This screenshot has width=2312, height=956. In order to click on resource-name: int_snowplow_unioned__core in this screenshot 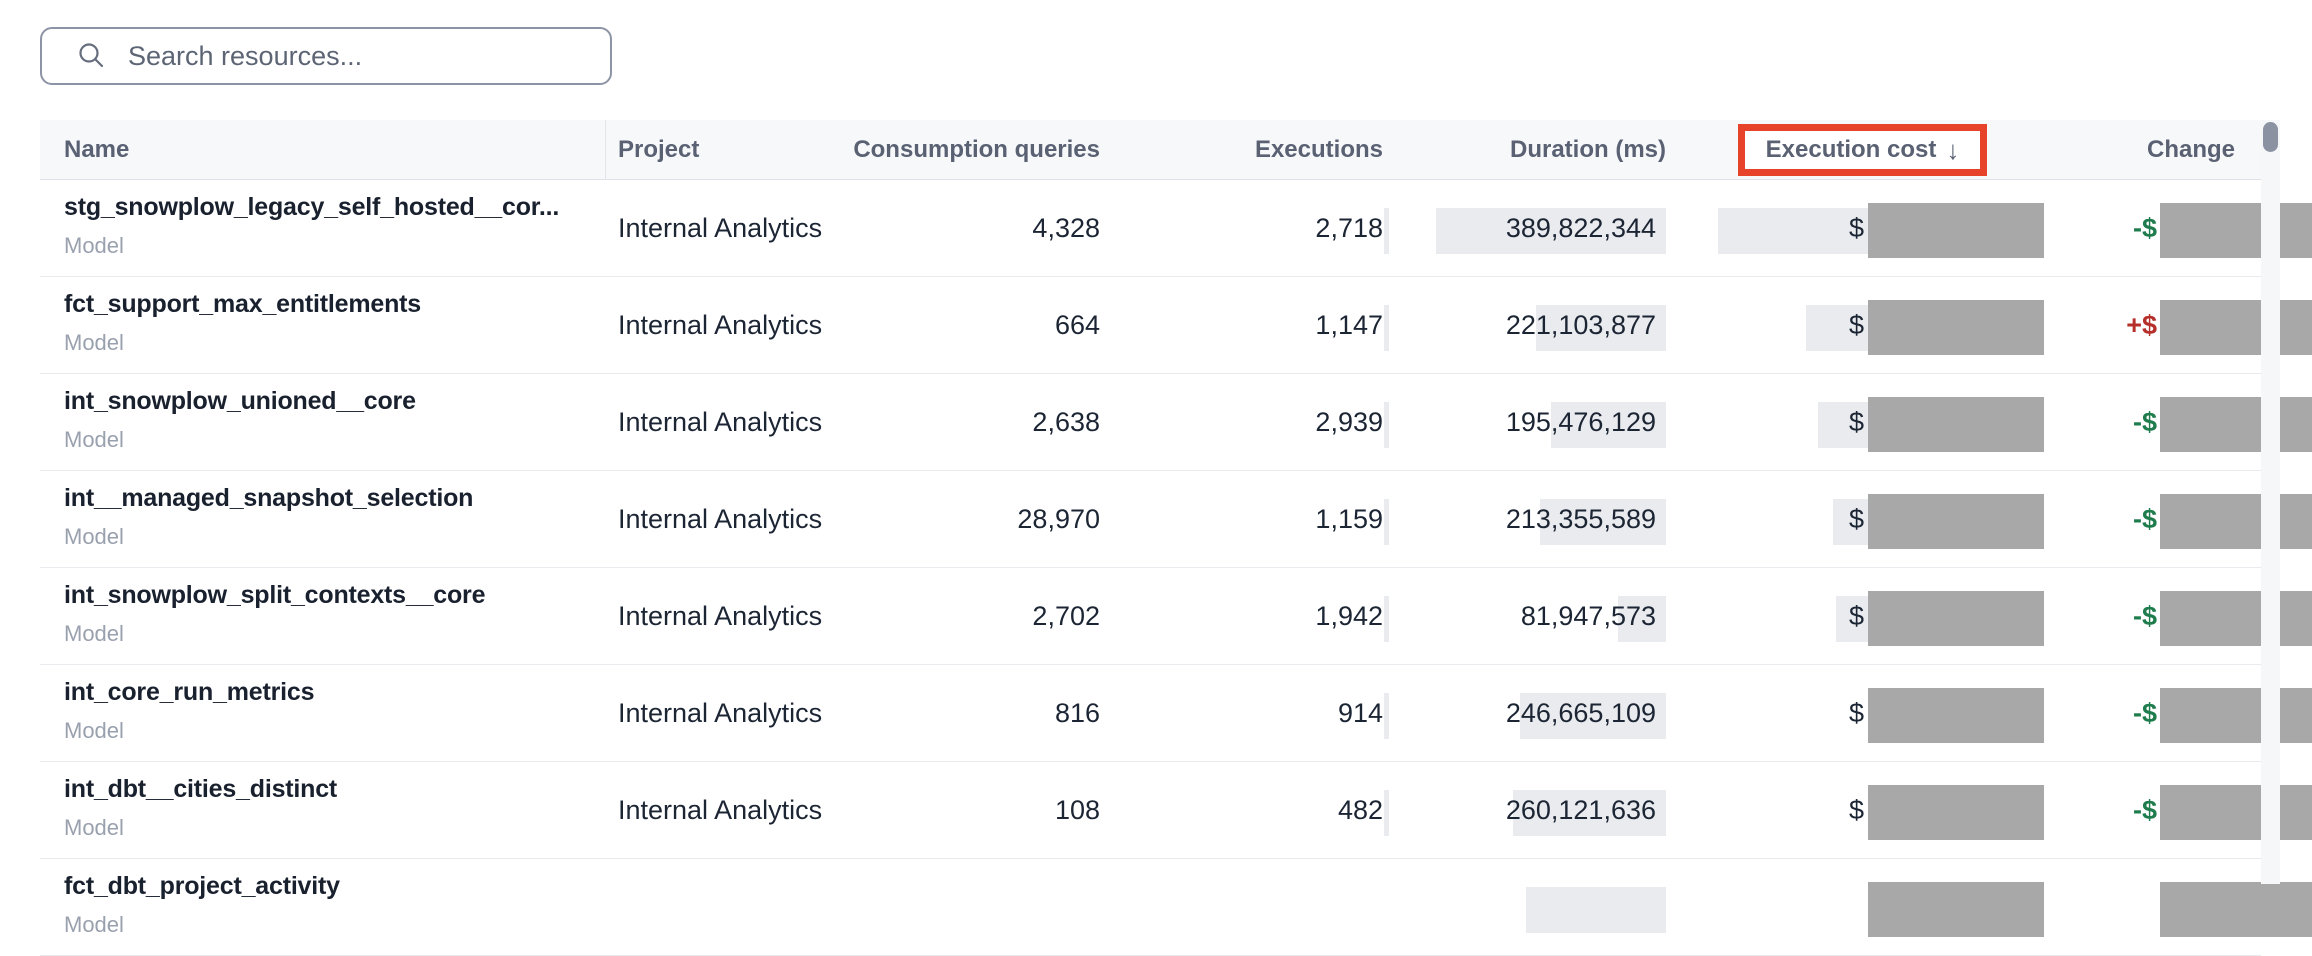, I will do `click(240, 401)`.